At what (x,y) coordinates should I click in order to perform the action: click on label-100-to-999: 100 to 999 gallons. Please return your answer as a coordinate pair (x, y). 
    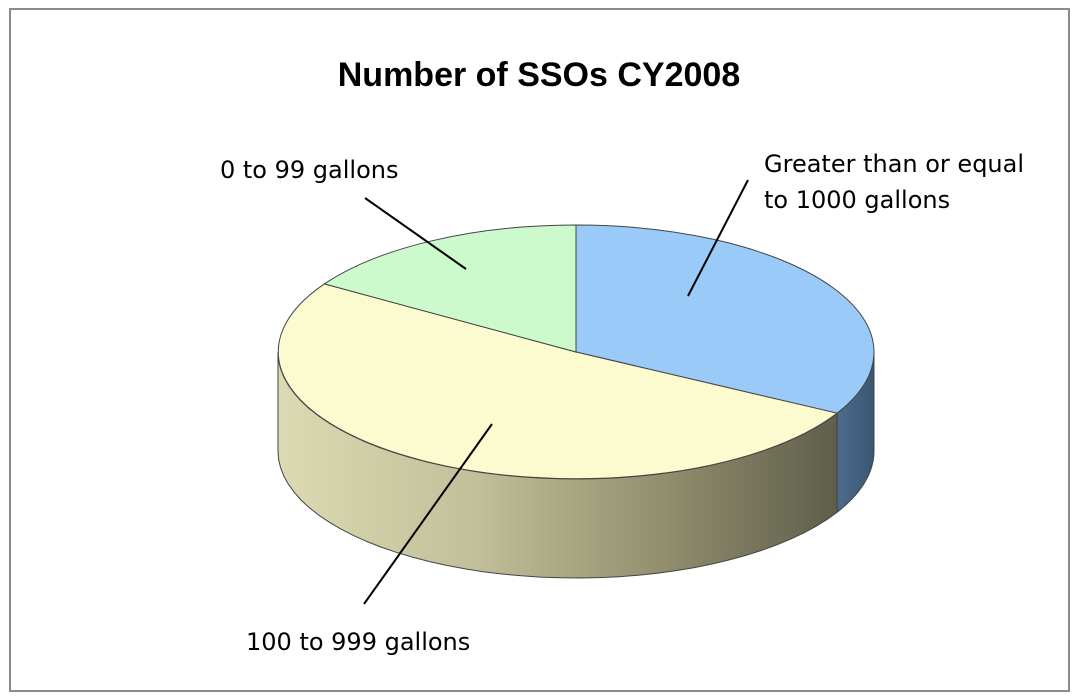
    Looking at the image, I should click on (358, 642).